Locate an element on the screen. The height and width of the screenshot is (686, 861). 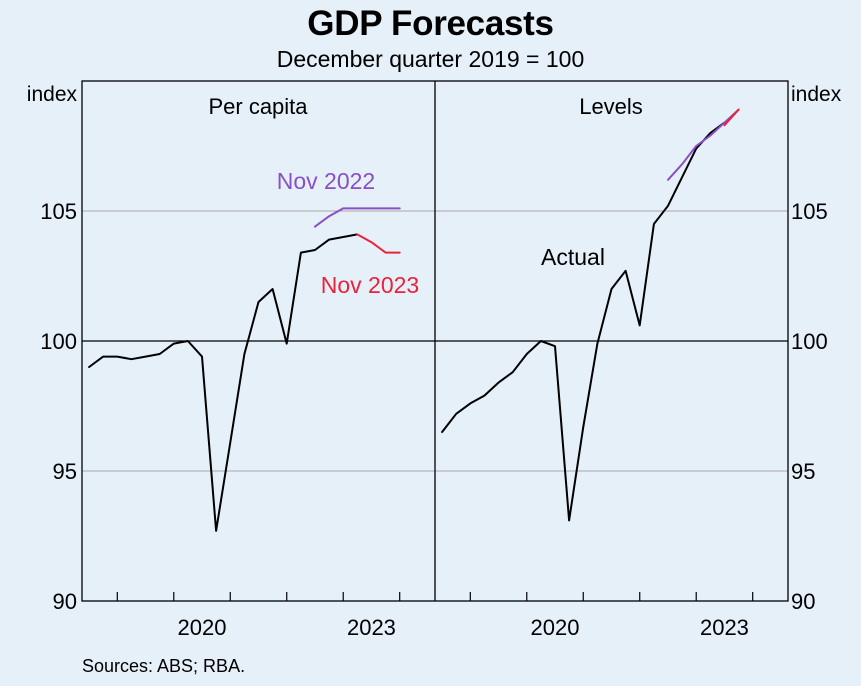
x-tick-label-levels-2020: 2020 is located at coordinates (555, 627).